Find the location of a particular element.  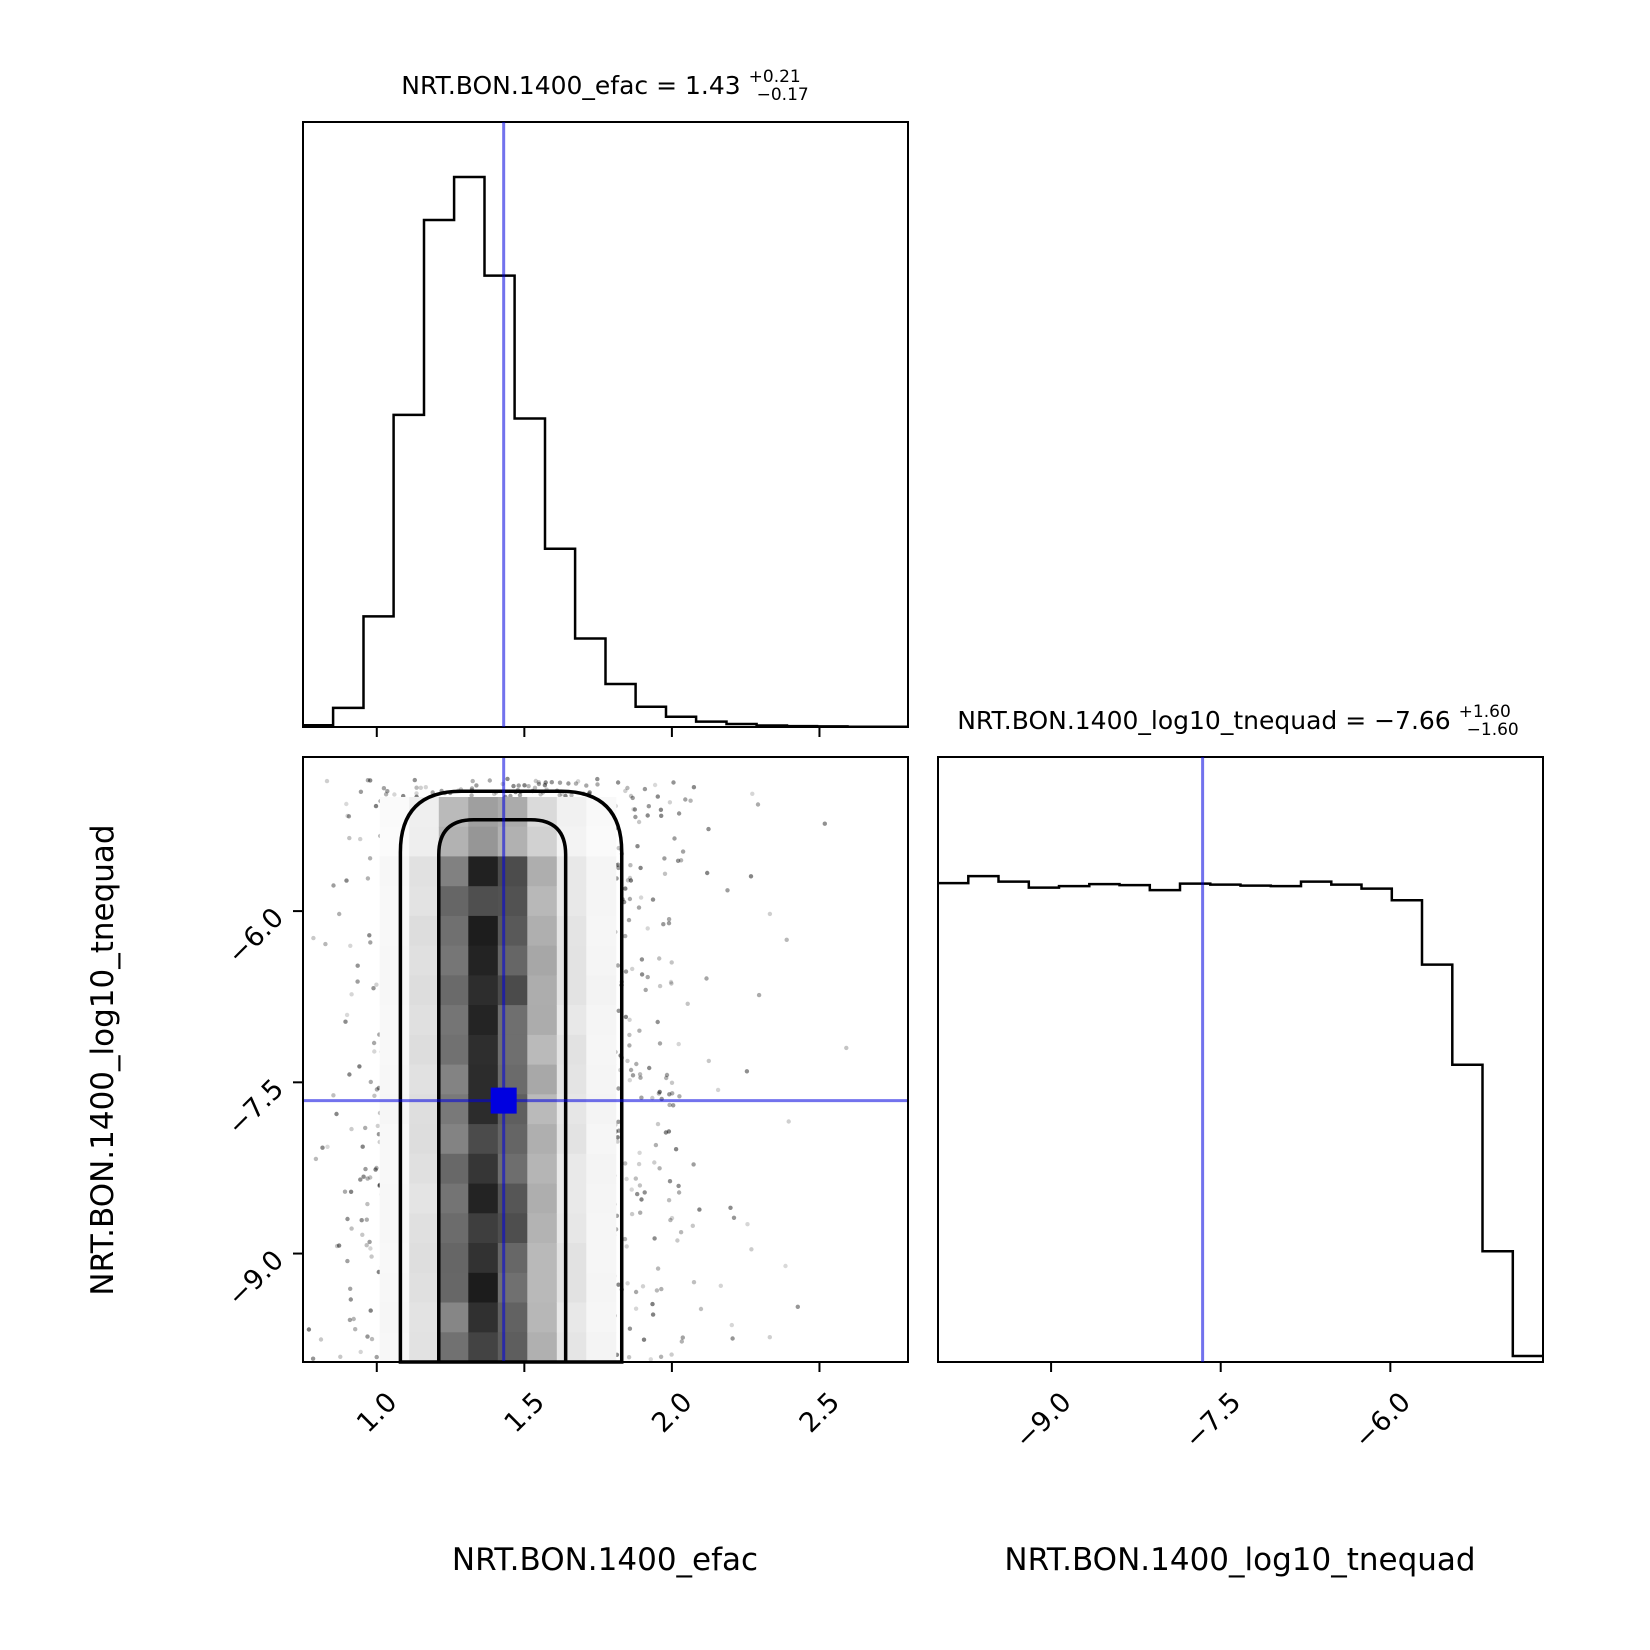

x-tick-label: −7.5 is located at coordinates (1213, 1421).